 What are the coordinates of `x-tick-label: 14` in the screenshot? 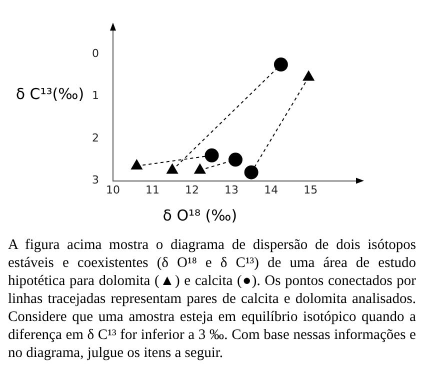 It's located at (271, 189).